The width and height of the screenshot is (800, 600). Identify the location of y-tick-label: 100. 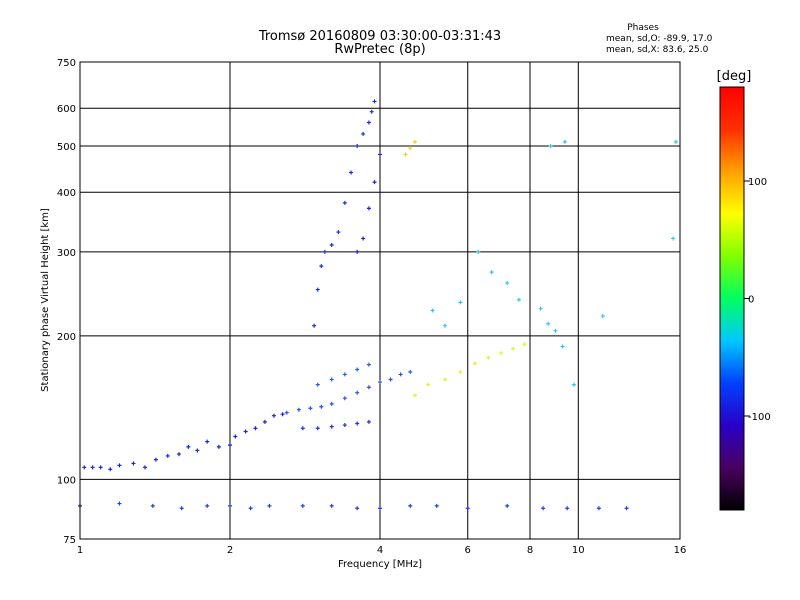
(66, 480).